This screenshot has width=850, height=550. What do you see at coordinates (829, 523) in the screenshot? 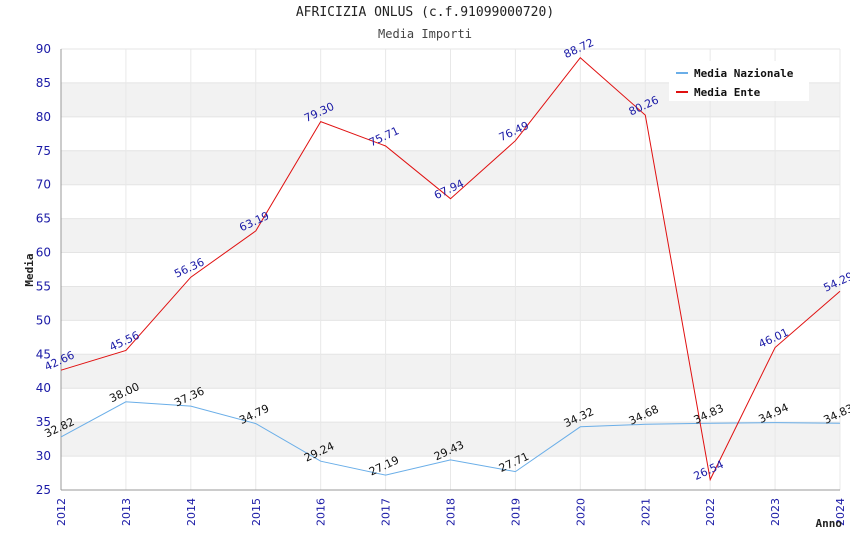
I see `x-axis-label: Anno` at bounding box center [829, 523].